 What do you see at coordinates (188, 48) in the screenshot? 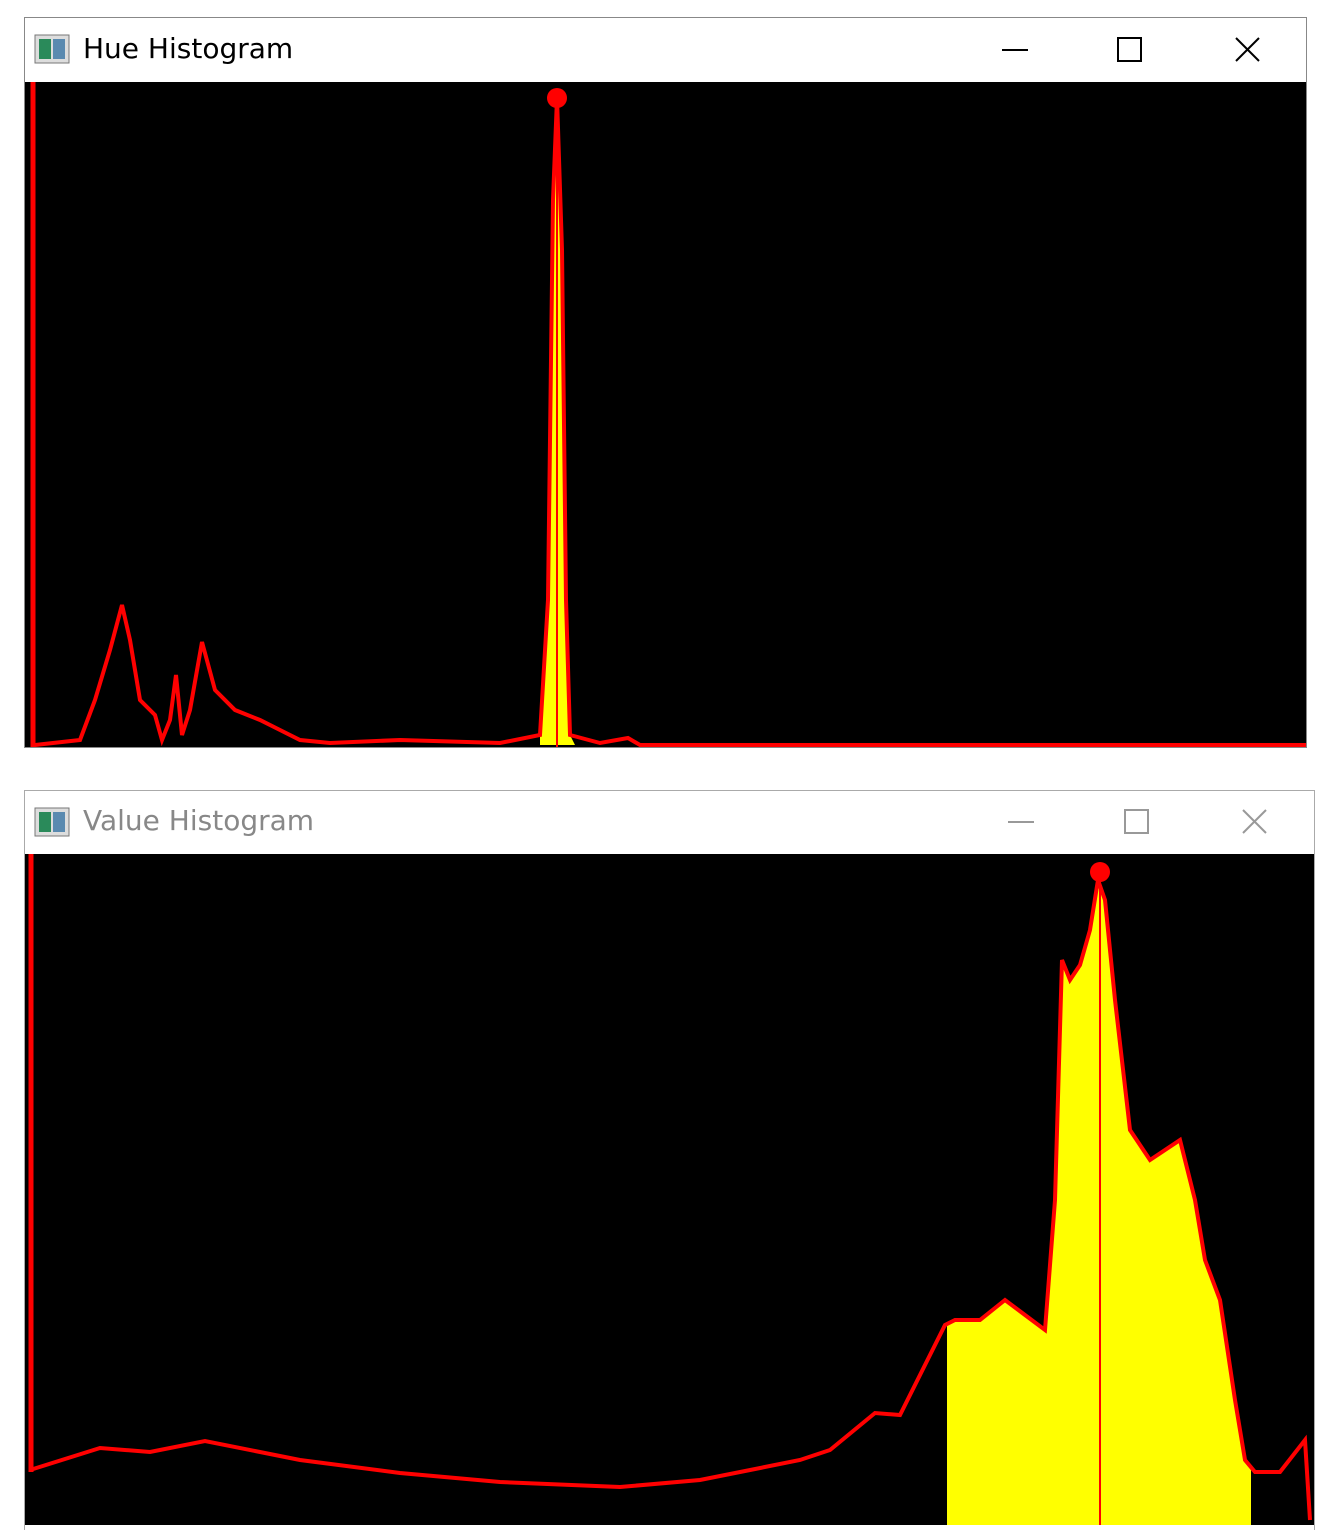
I see `window-title: Hue Histogram` at bounding box center [188, 48].